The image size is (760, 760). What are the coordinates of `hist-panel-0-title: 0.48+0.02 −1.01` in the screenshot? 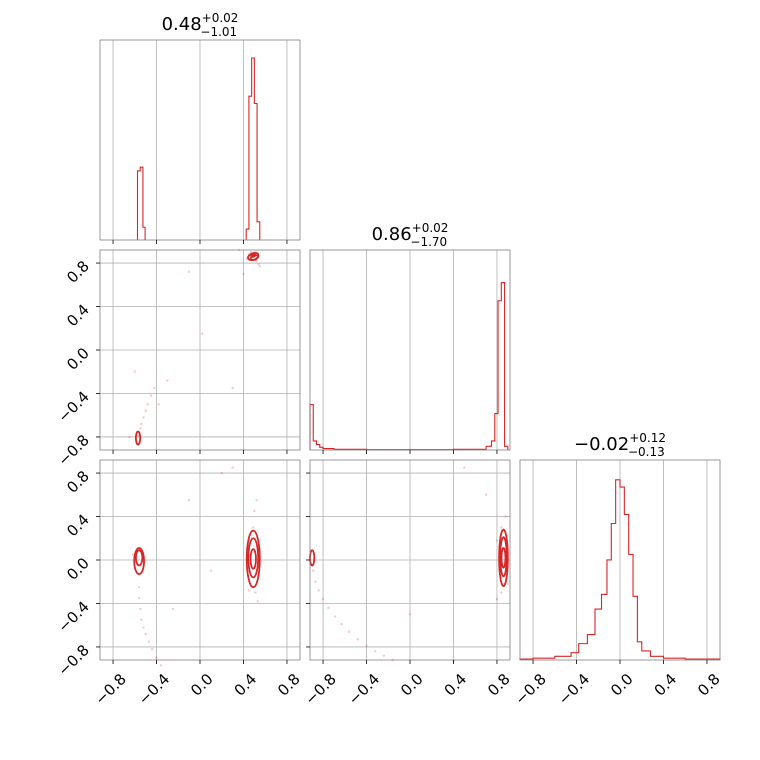 It's located at (200, 25).